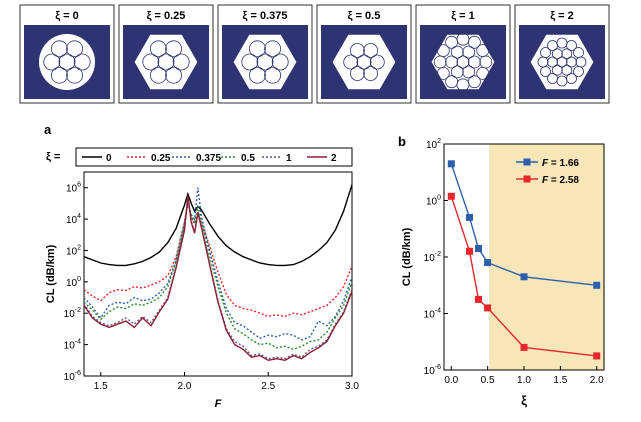 Image resolution: width=641 pixels, height=422 pixels. I want to click on panel-3: ξ = 0.5, so click(364, 54).